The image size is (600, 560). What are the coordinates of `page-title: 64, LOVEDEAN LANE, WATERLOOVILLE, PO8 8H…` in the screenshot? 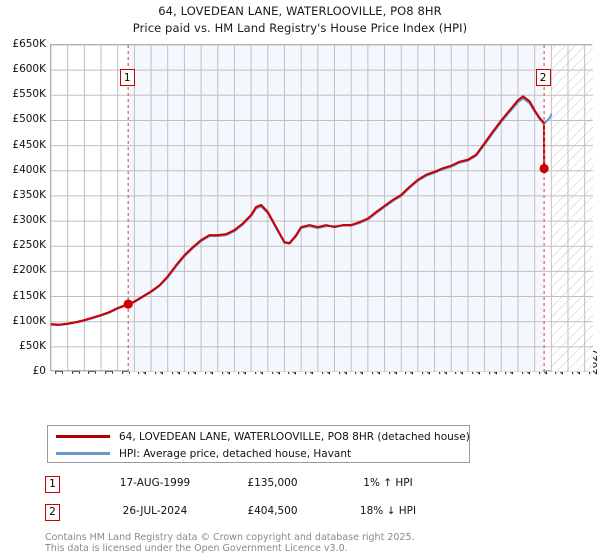 It's located at (300, 11).